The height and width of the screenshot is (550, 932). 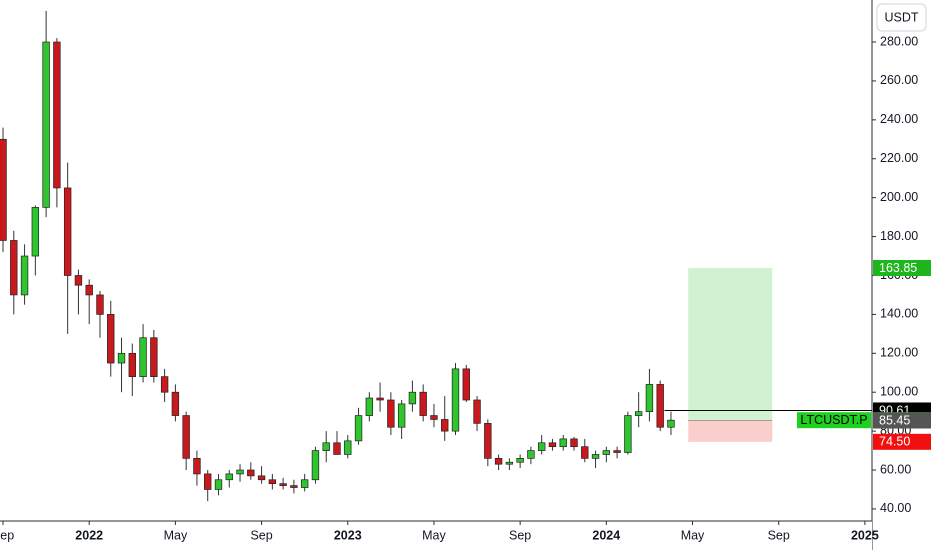 I want to click on currency-label: USDT, so click(x=901, y=17).